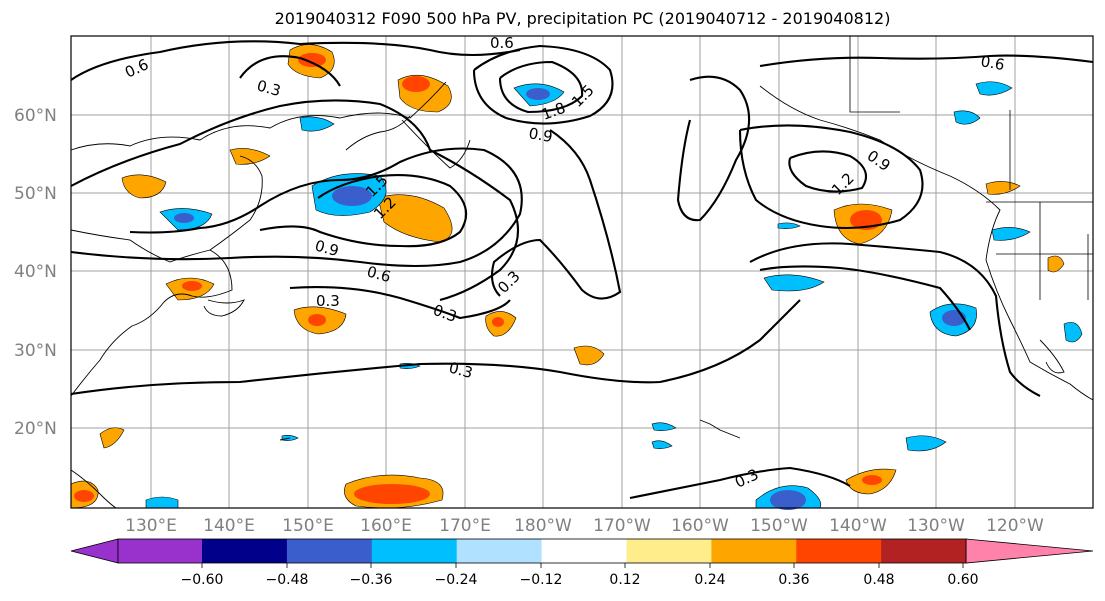 This screenshot has width=1105, height=601. Describe the element at coordinates (1029, 551) in the screenshot. I see `colorbar-extend-high` at that location.